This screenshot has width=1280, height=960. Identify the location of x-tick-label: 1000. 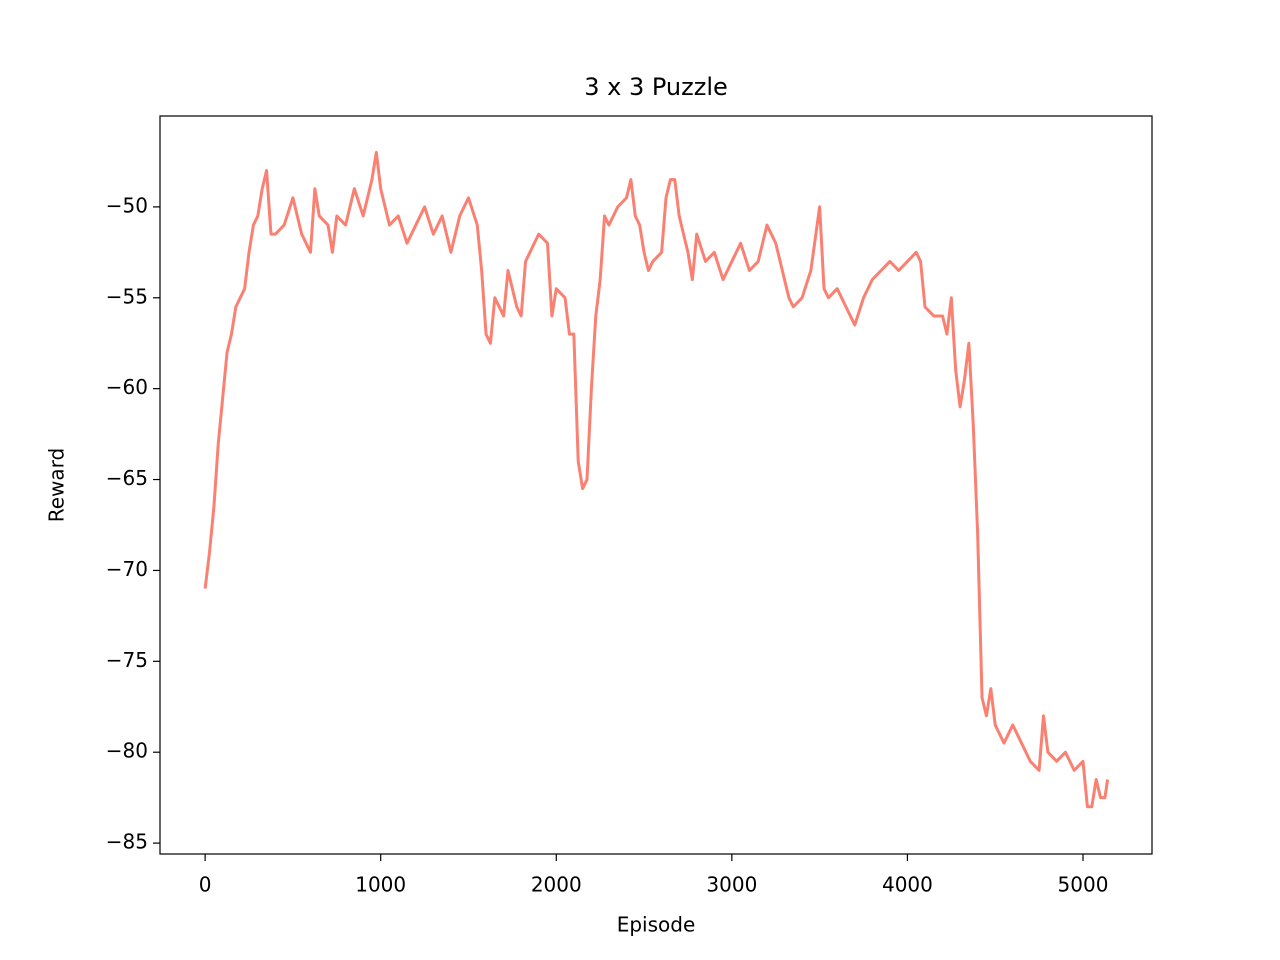
(380, 885).